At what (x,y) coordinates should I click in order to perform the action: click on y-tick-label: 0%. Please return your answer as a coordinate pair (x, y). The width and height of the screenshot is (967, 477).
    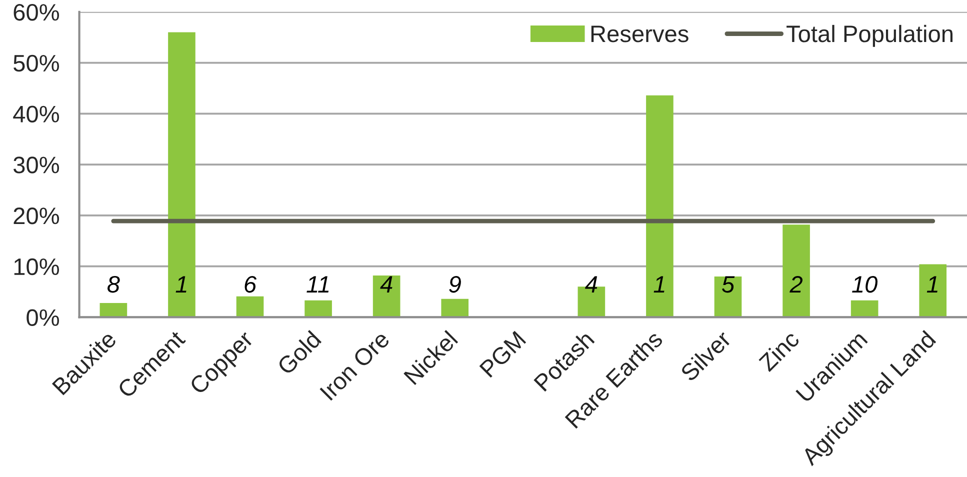
    Looking at the image, I should click on (43, 317).